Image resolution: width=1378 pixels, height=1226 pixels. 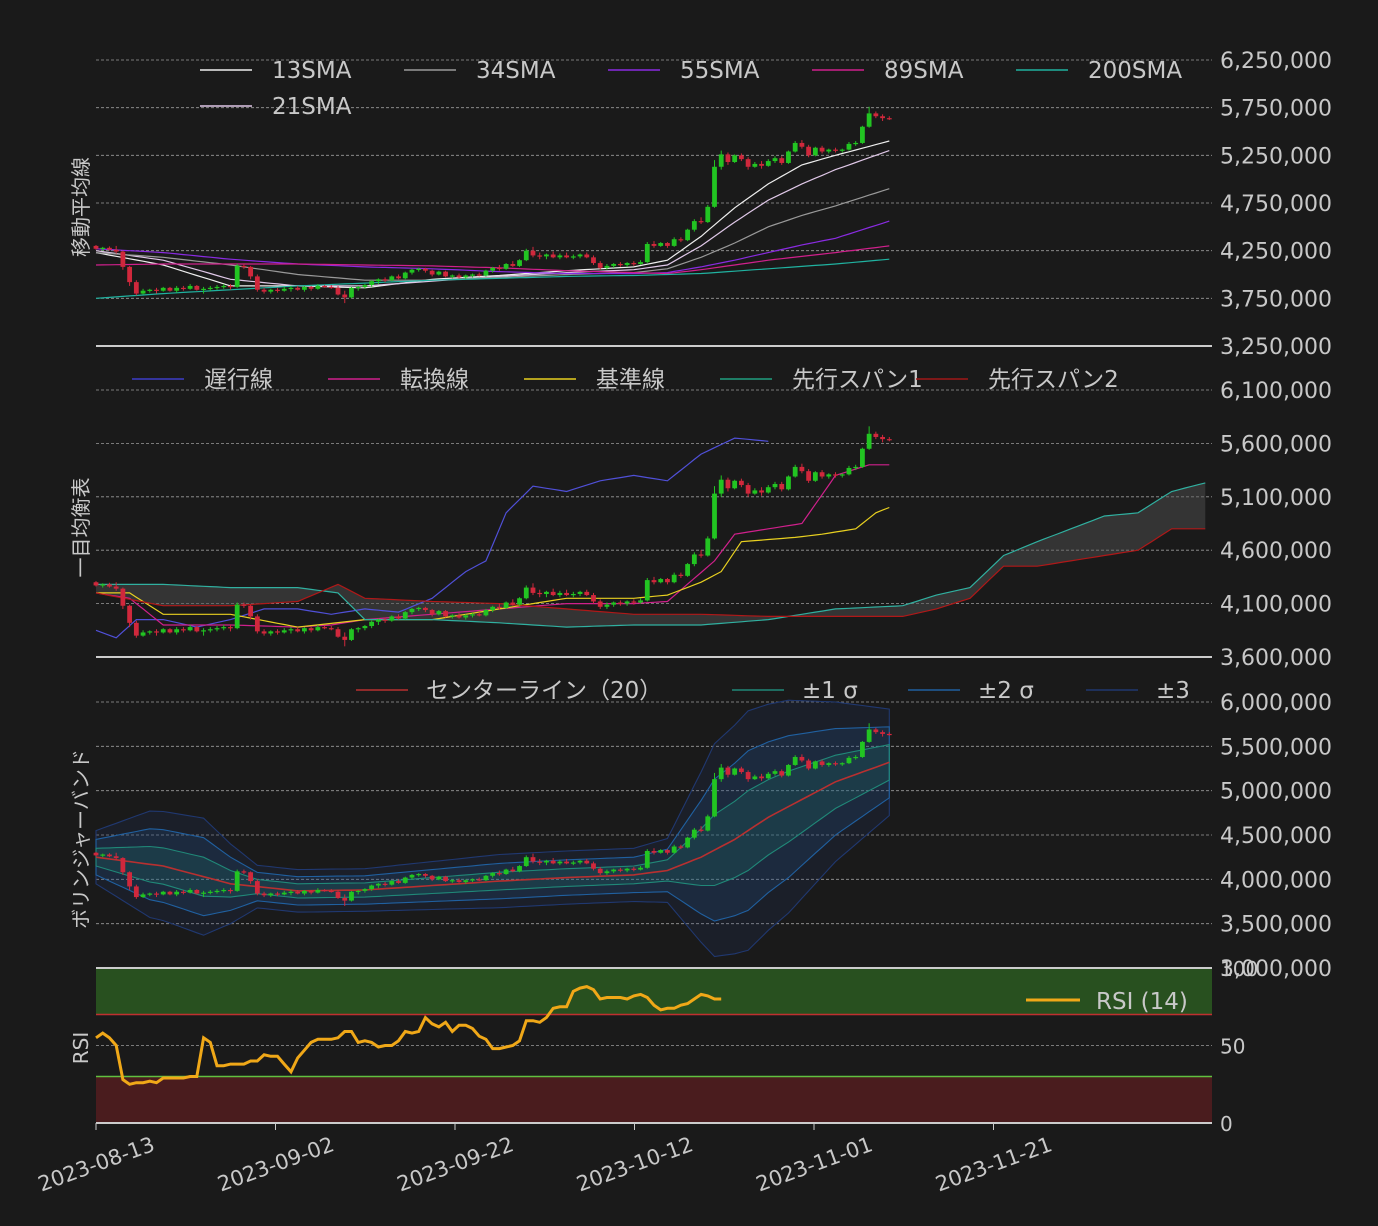 I want to click on legend-label: 遅行線, so click(x=238, y=380).